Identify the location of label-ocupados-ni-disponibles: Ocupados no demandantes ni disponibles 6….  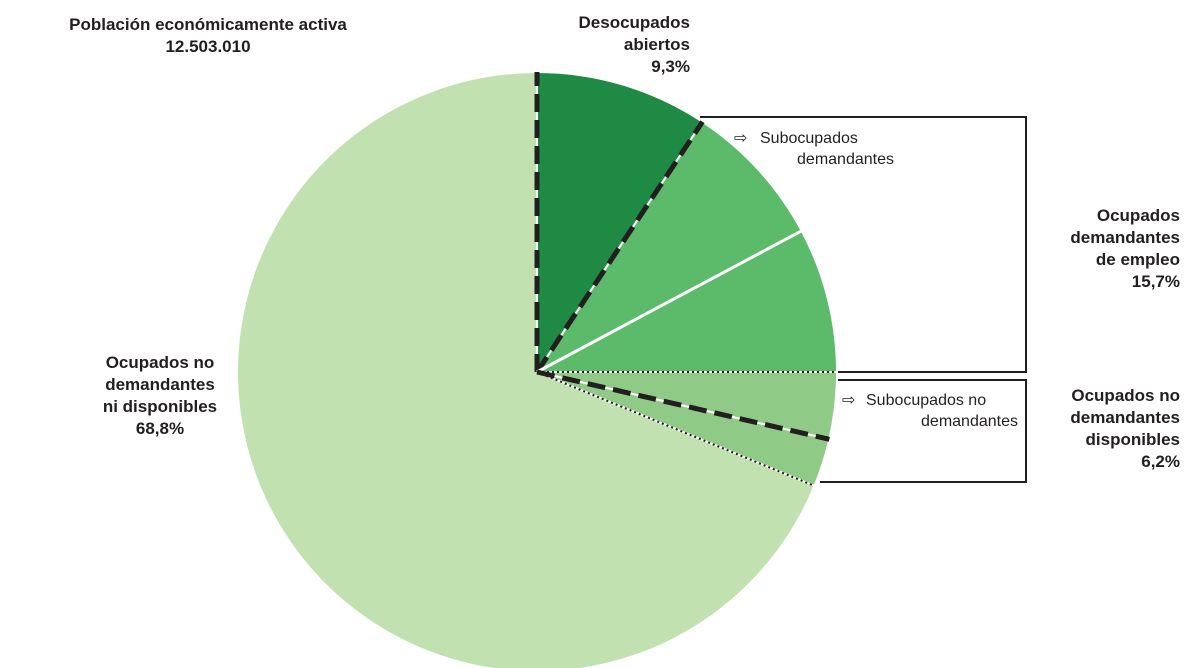
(160, 396).